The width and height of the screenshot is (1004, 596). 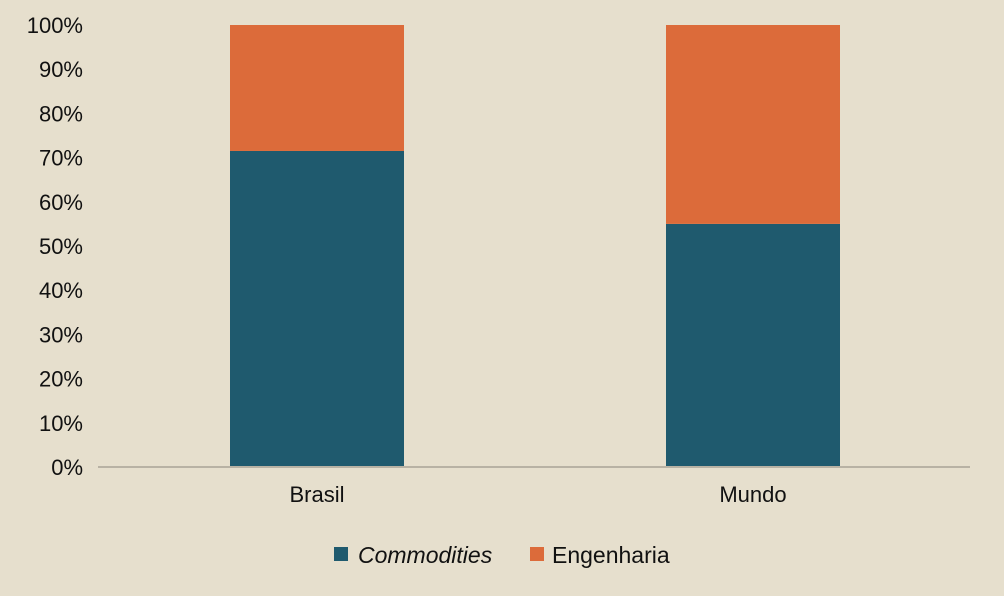 I want to click on y-tick-label: 100%, so click(x=55, y=25).